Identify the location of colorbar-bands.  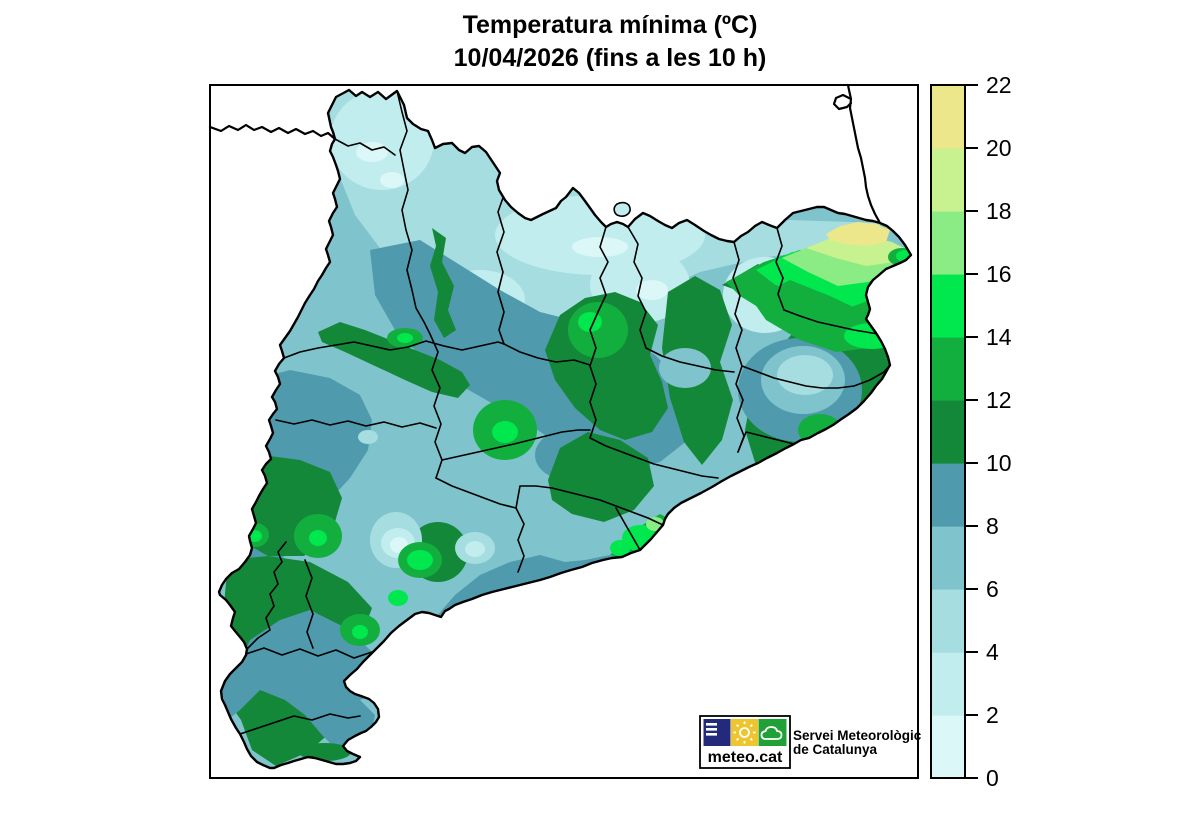
(948, 432).